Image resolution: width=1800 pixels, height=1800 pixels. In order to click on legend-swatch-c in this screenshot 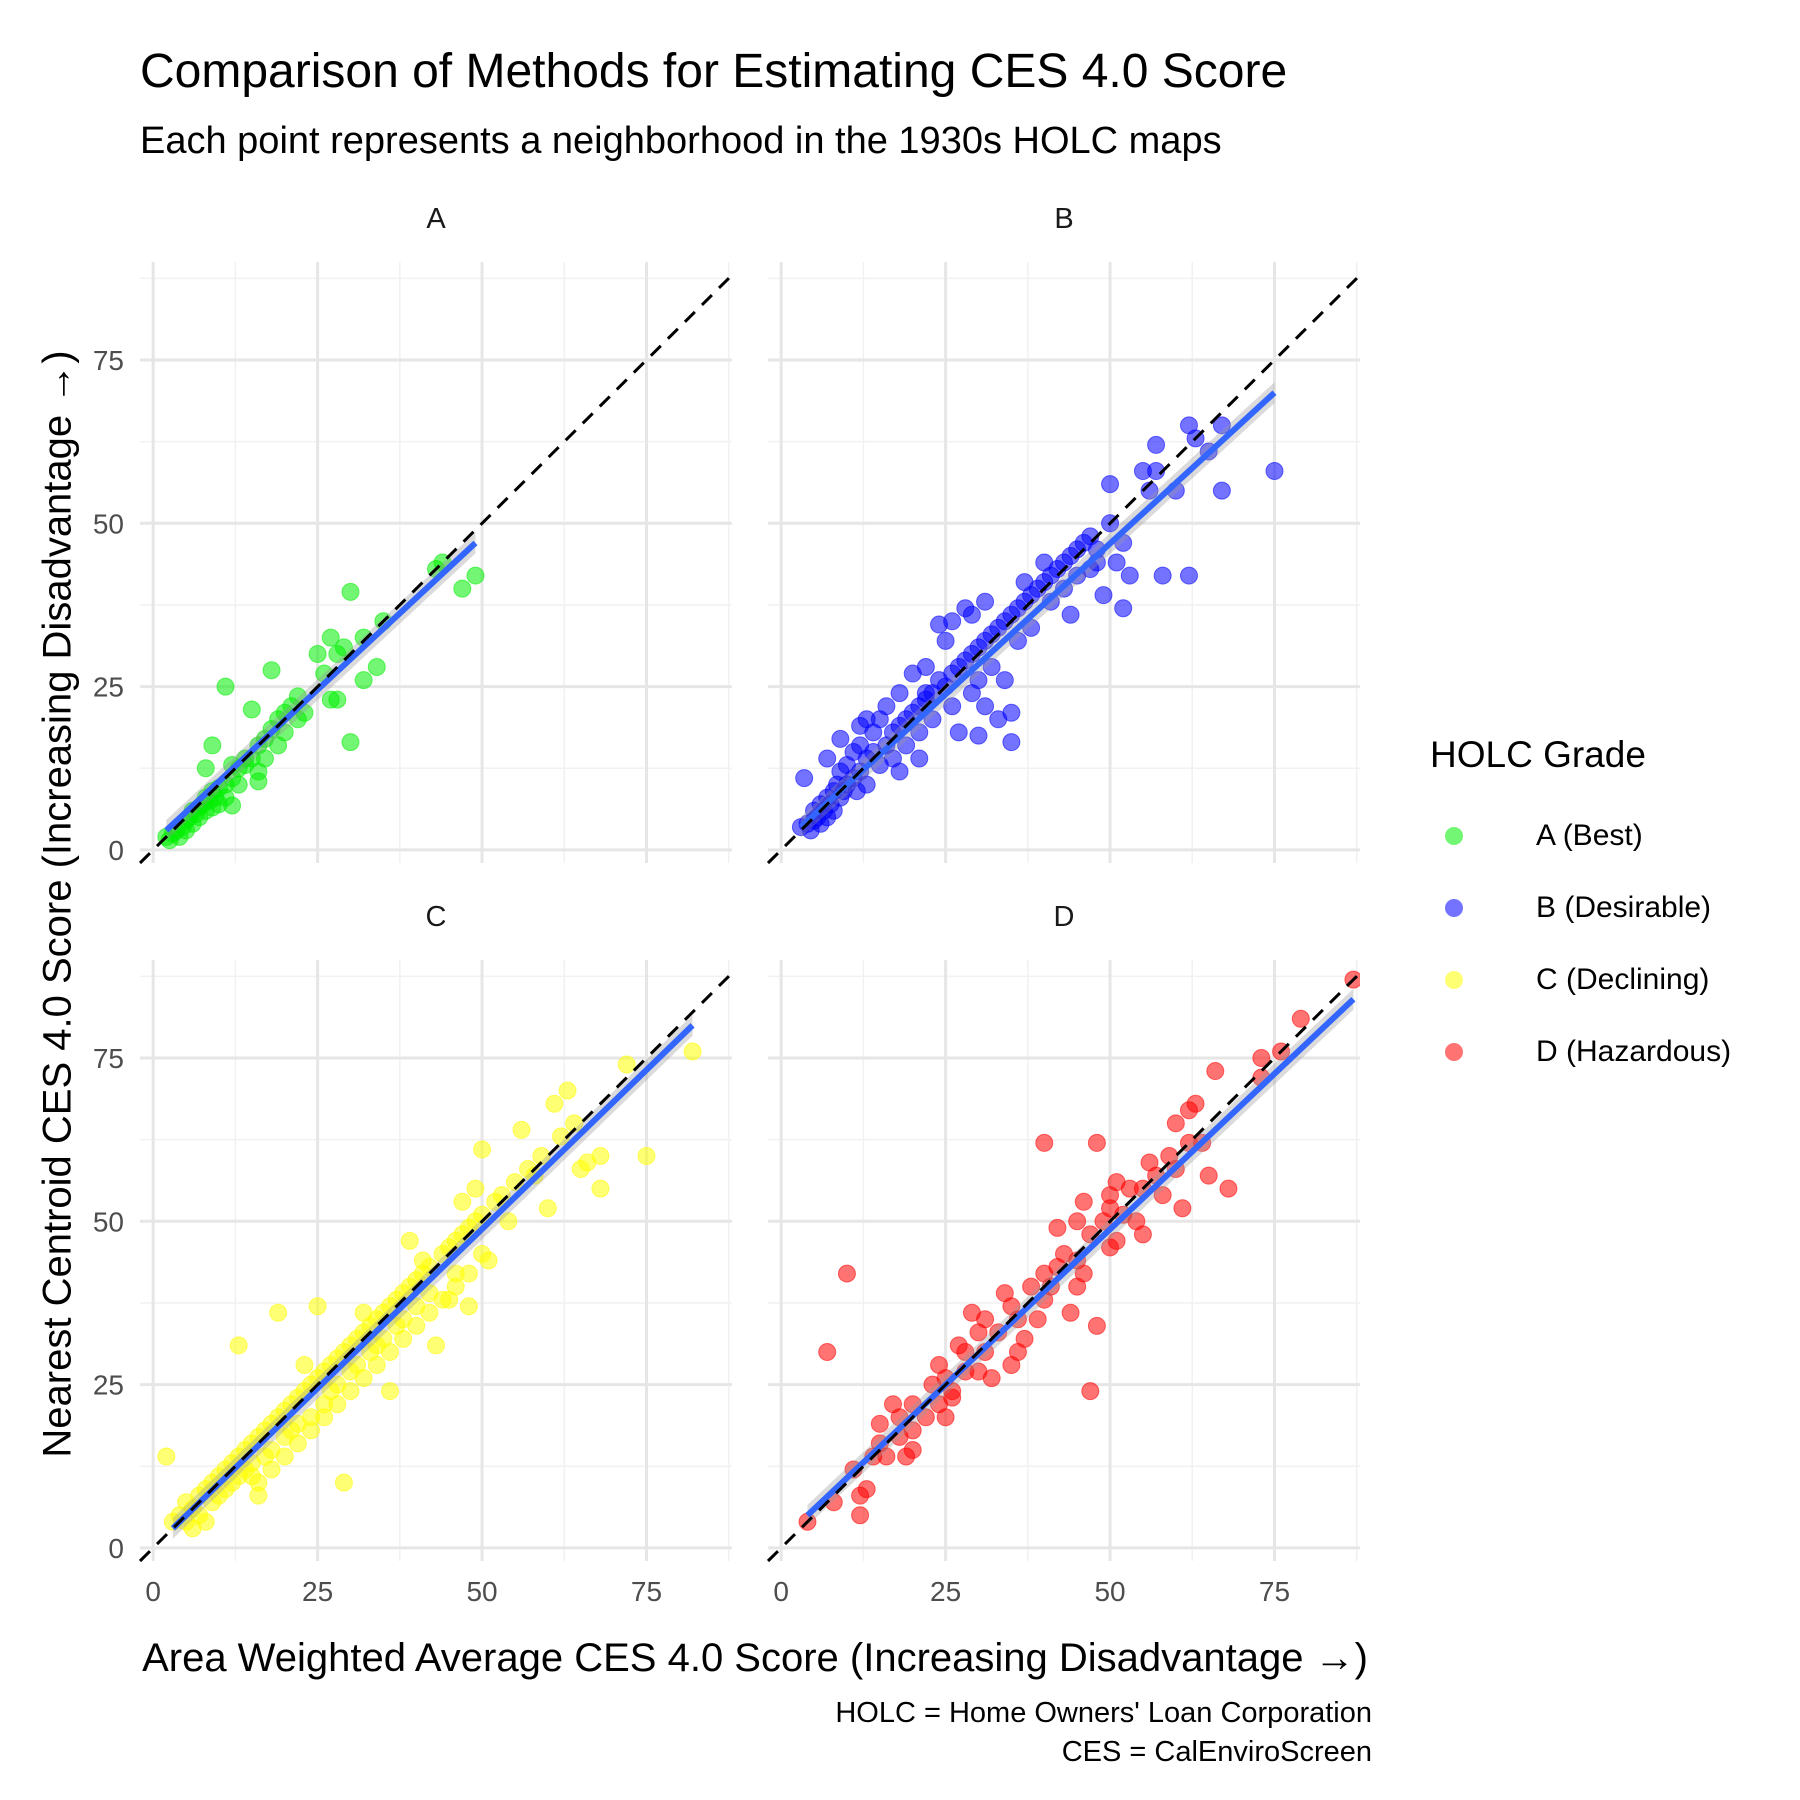, I will do `click(1454, 980)`.